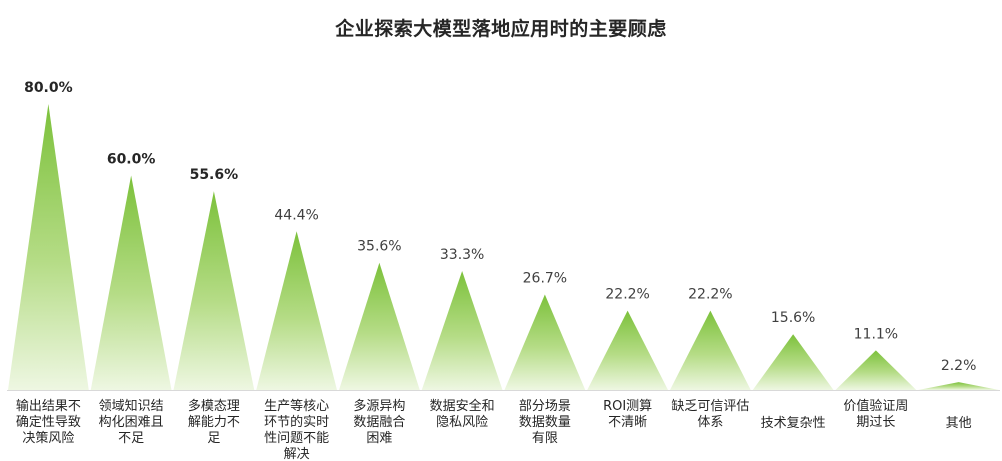  Describe the element at coordinates (959, 366) in the screenshot. I see `value-label-12: 2.2%` at that location.